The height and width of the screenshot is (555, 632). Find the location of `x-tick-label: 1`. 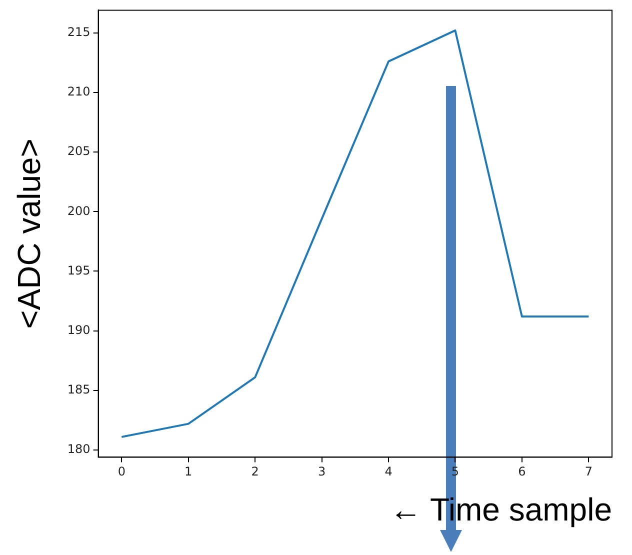

x-tick-label: 1 is located at coordinates (188, 471).